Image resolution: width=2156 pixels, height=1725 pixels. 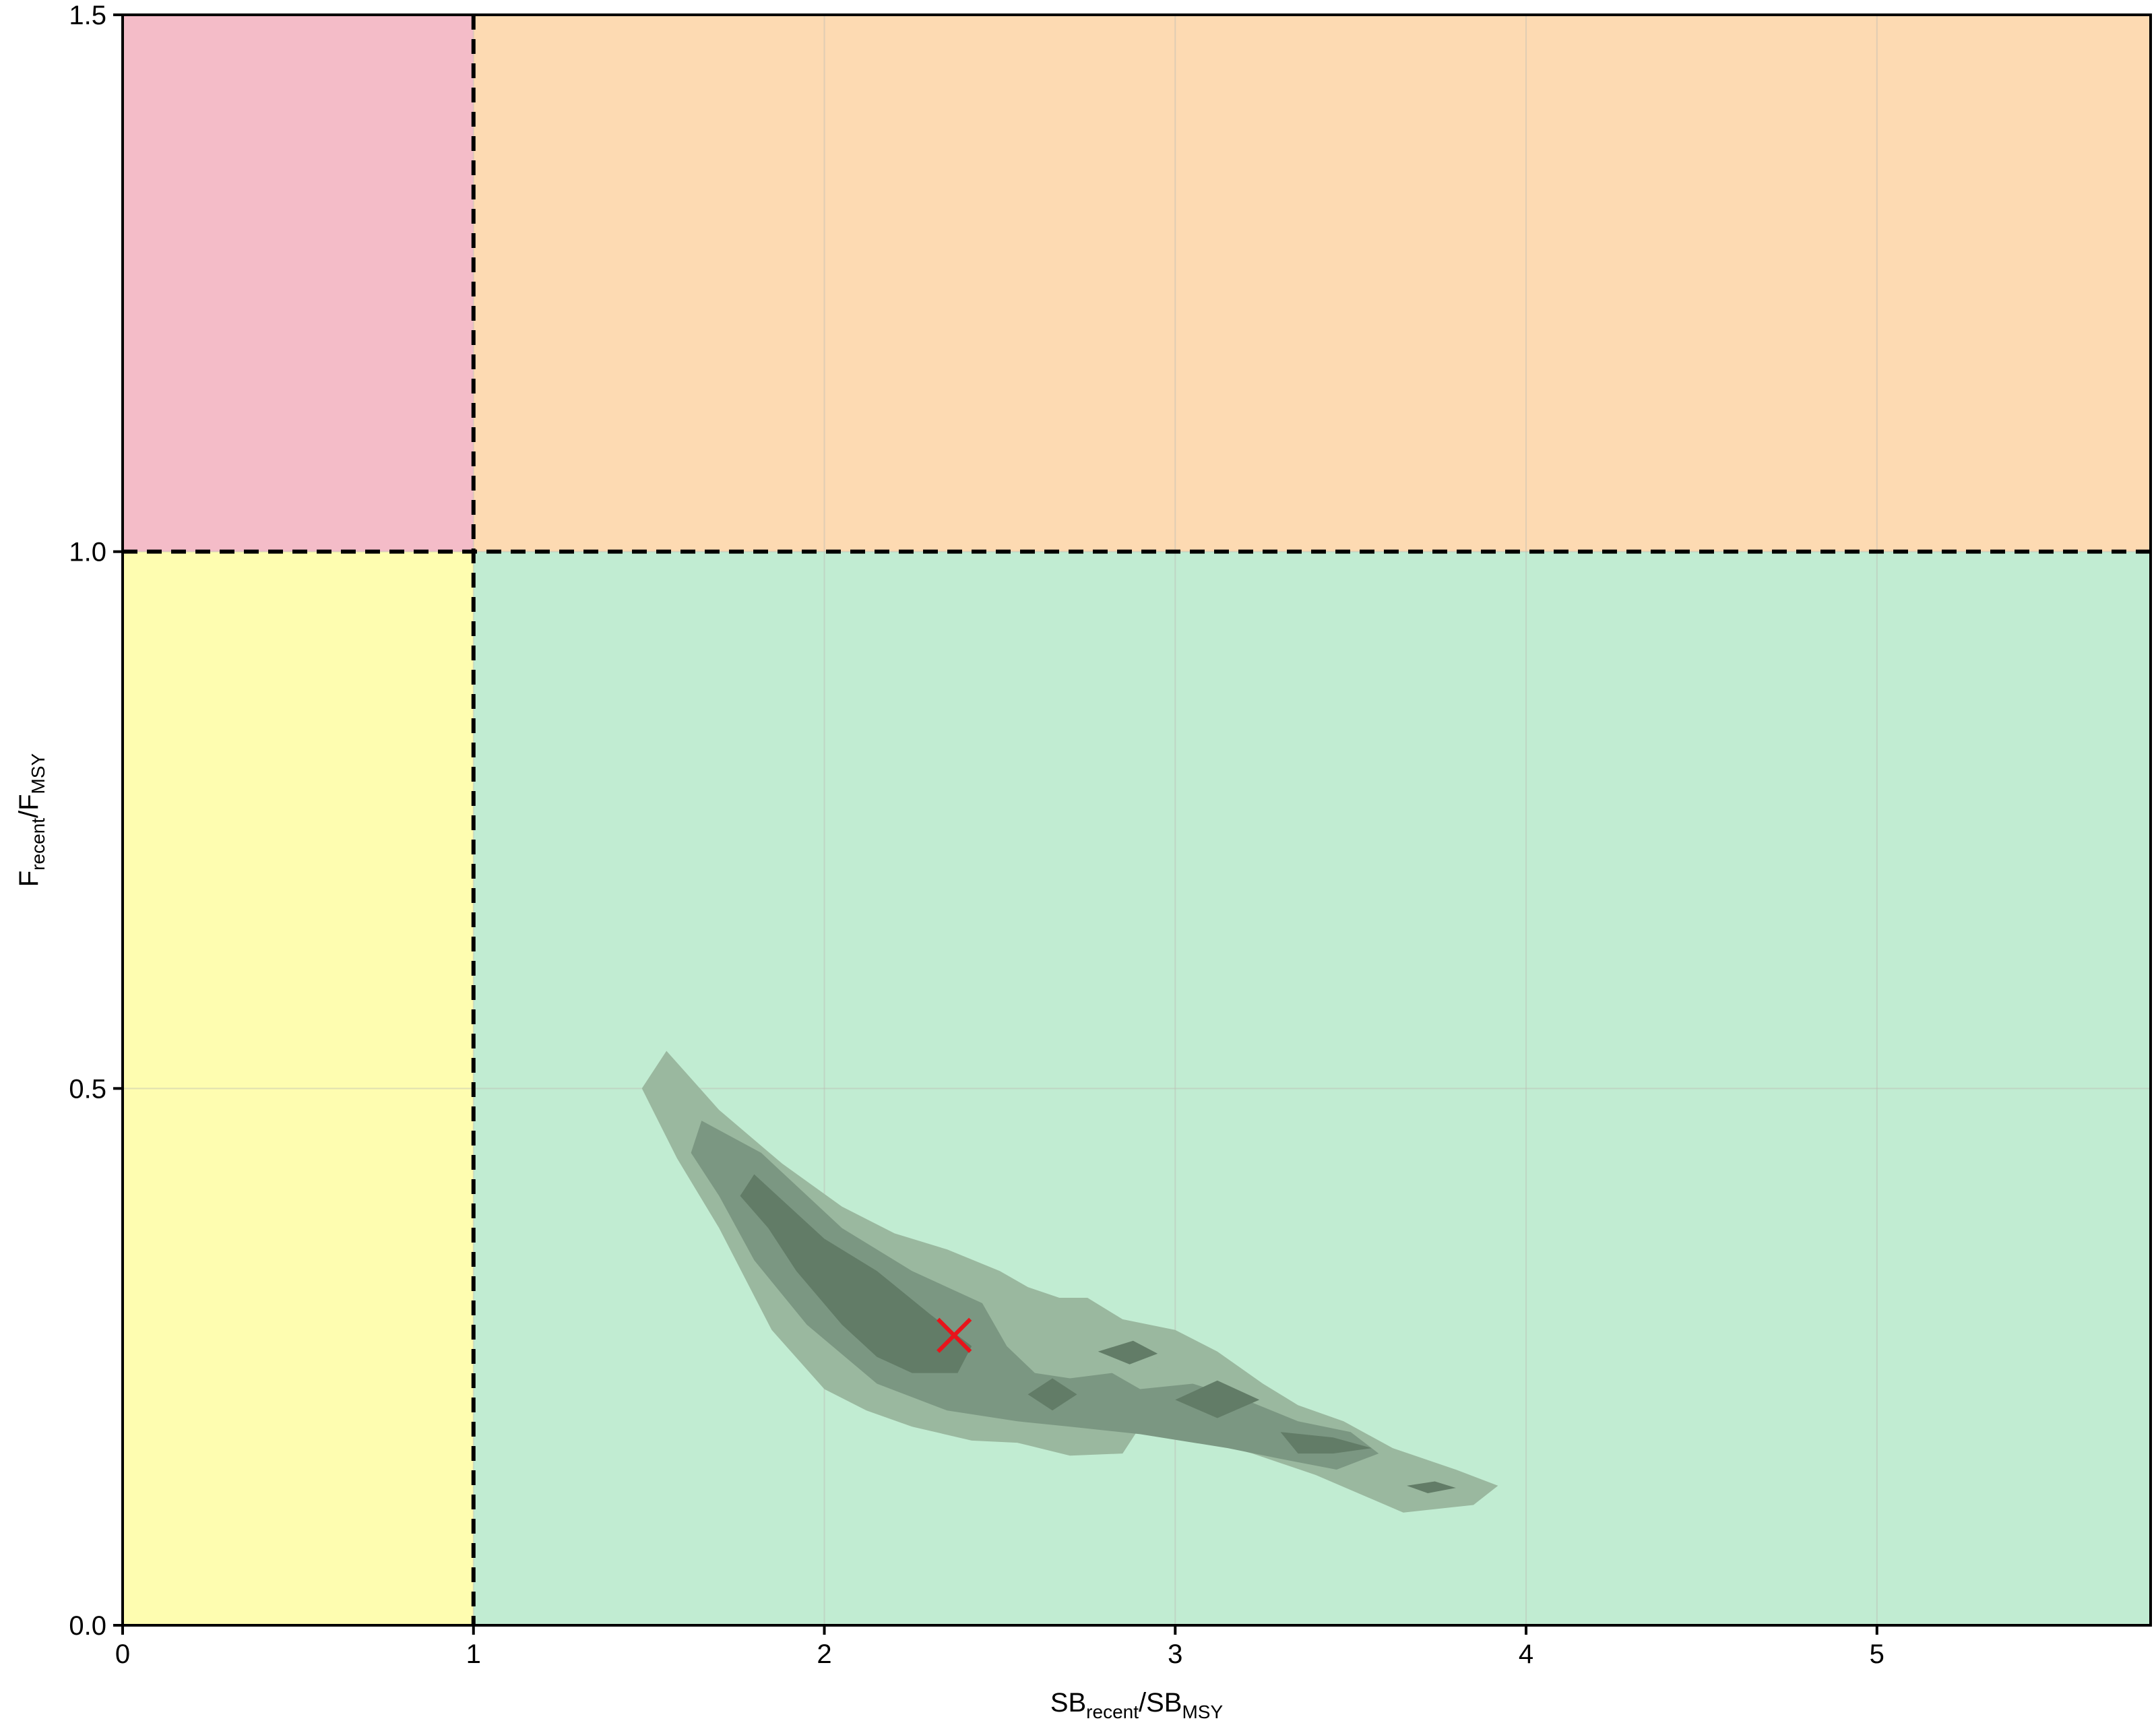 I want to click on x-axis-ticks: 0 1 2 3 4 5, so click(x=999, y=1647).